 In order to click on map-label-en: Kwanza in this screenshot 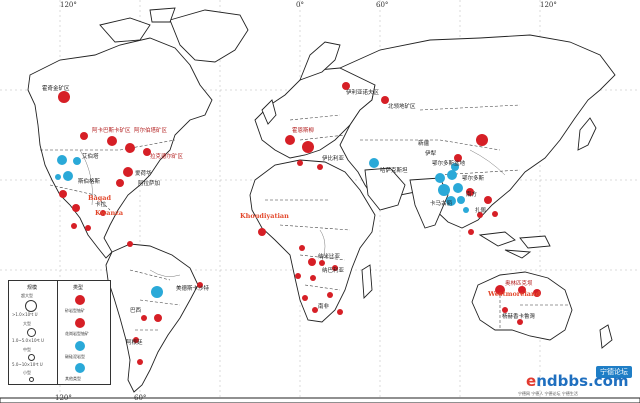, I will do `click(109, 213)`.